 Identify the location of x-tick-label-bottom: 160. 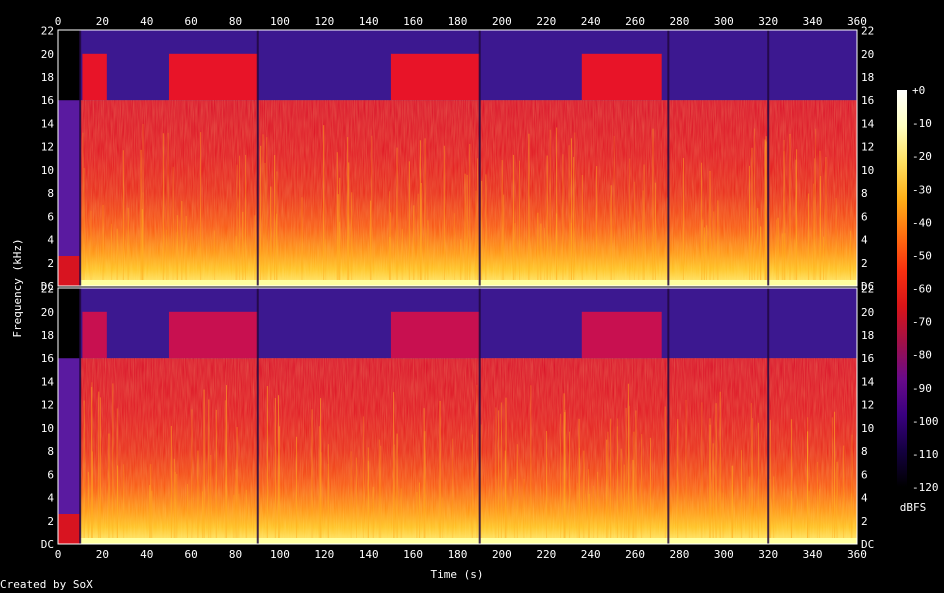
(413, 554).